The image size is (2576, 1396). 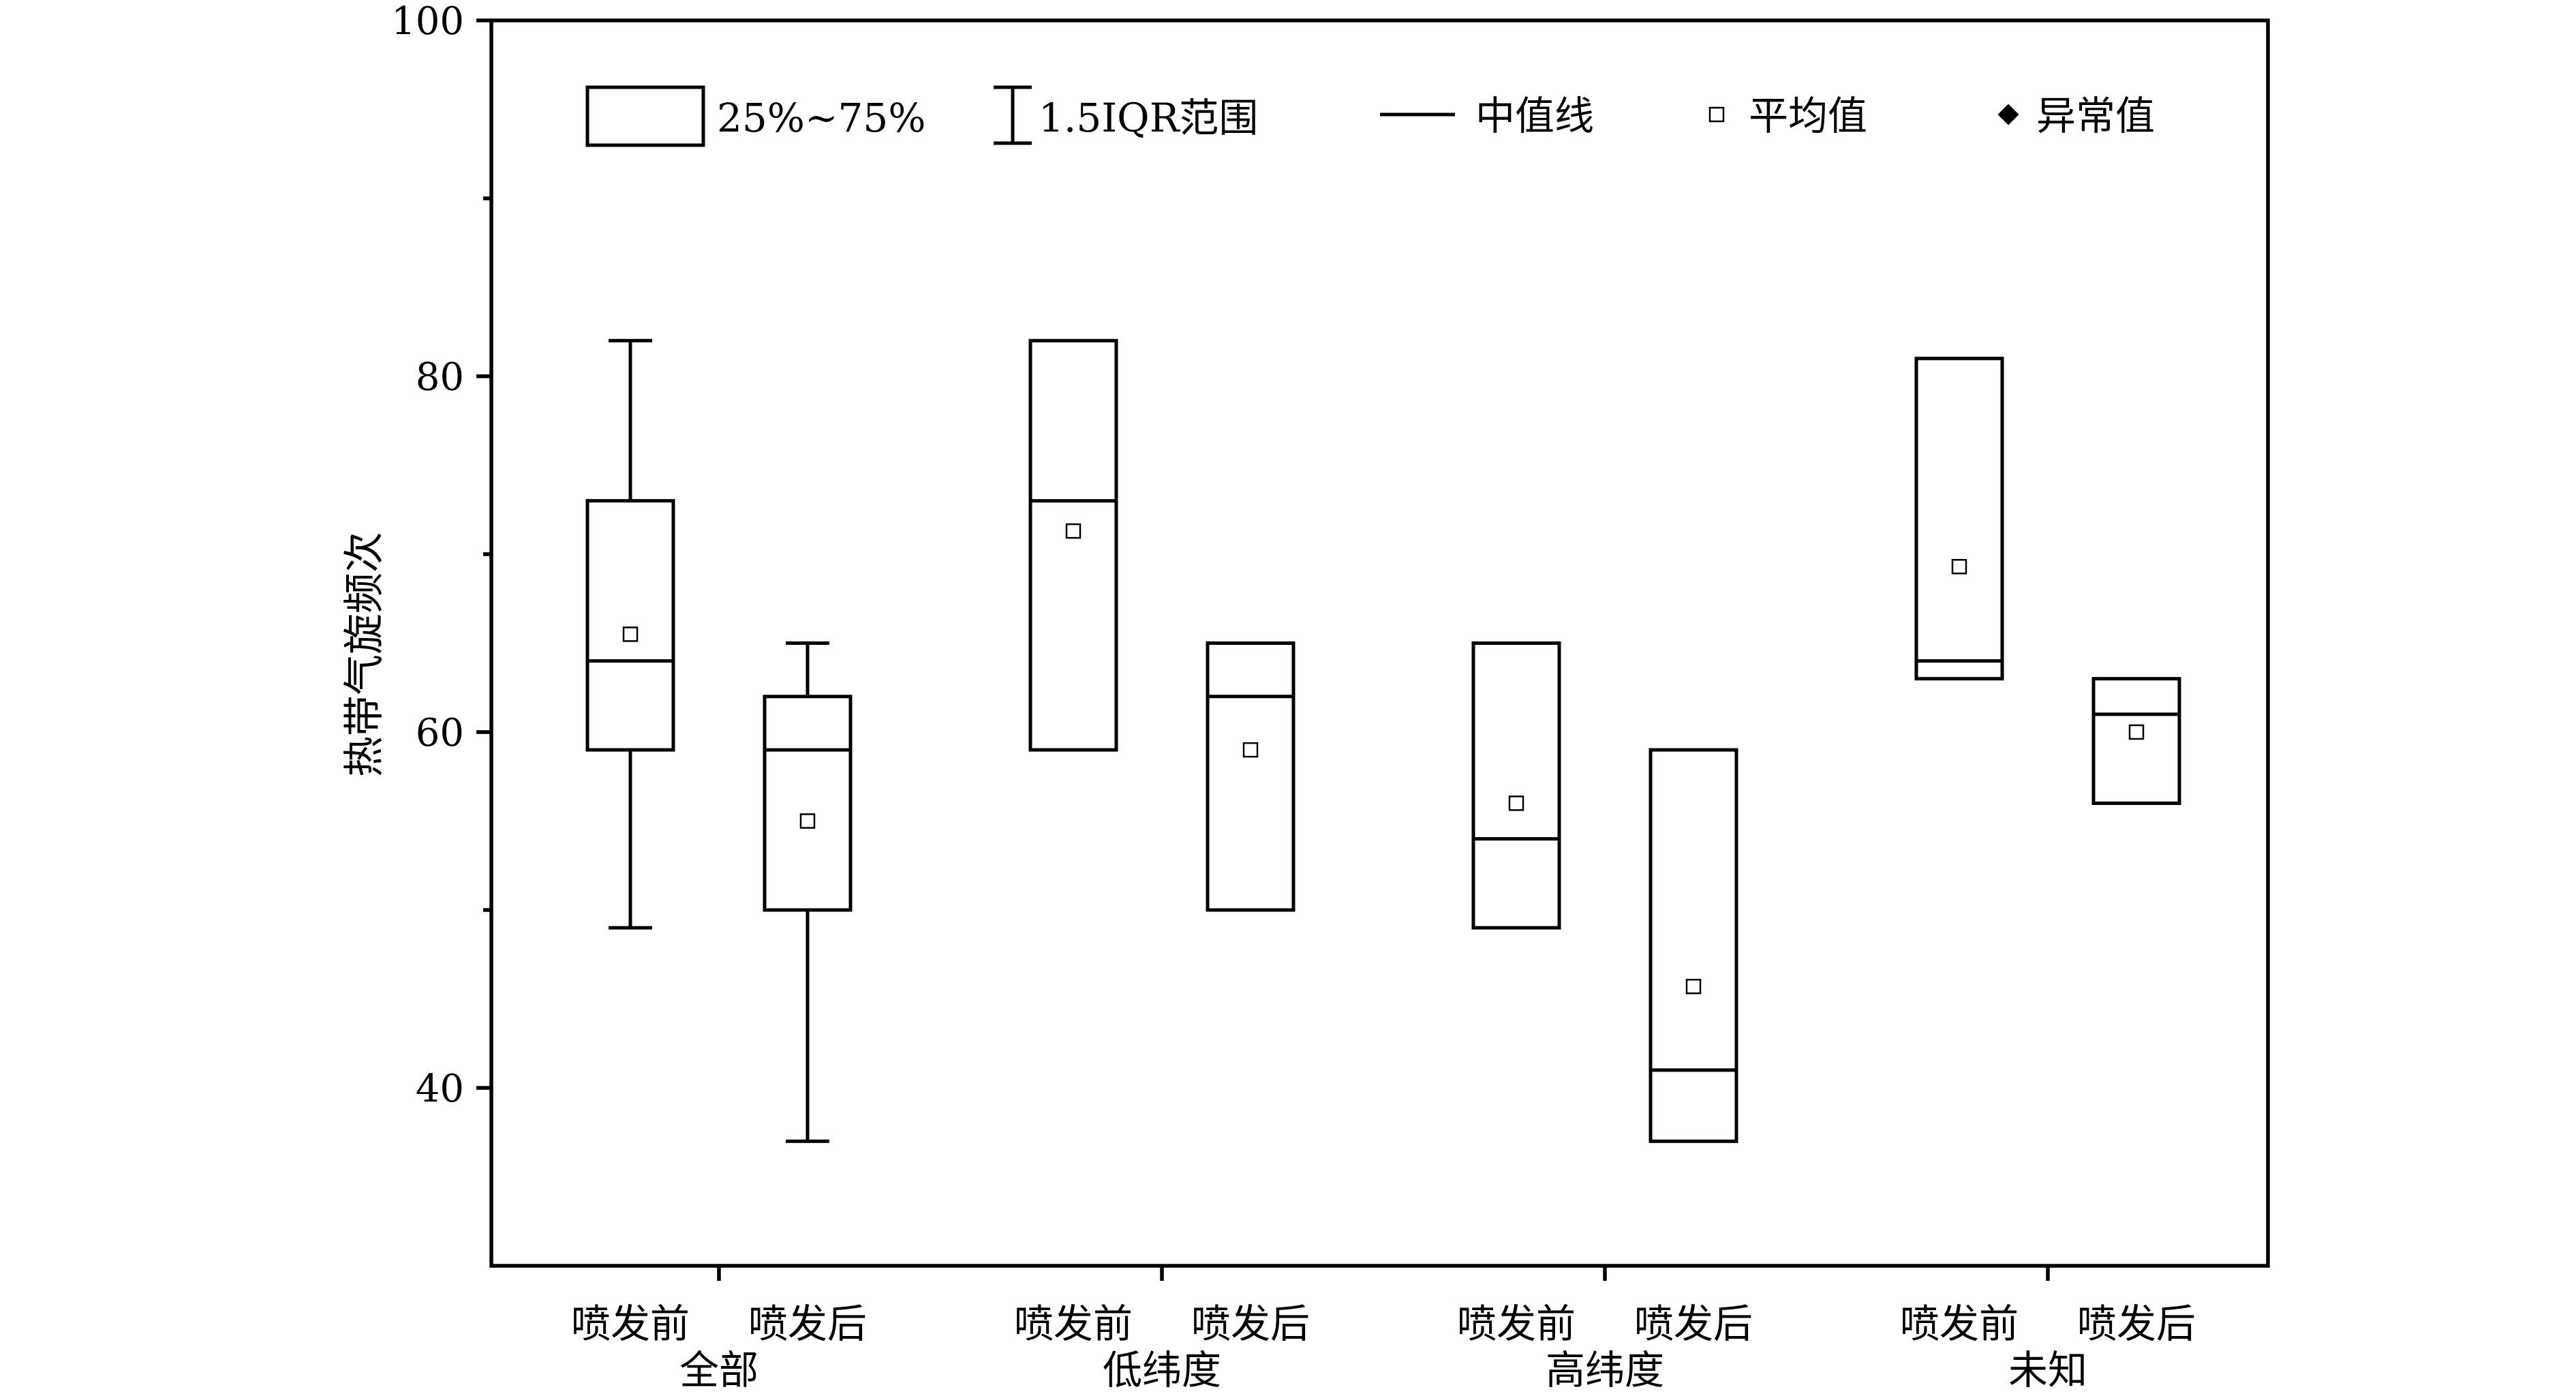 I want to click on legend-label-whisker: 1.5IQR范围, so click(x=1148, y=118).